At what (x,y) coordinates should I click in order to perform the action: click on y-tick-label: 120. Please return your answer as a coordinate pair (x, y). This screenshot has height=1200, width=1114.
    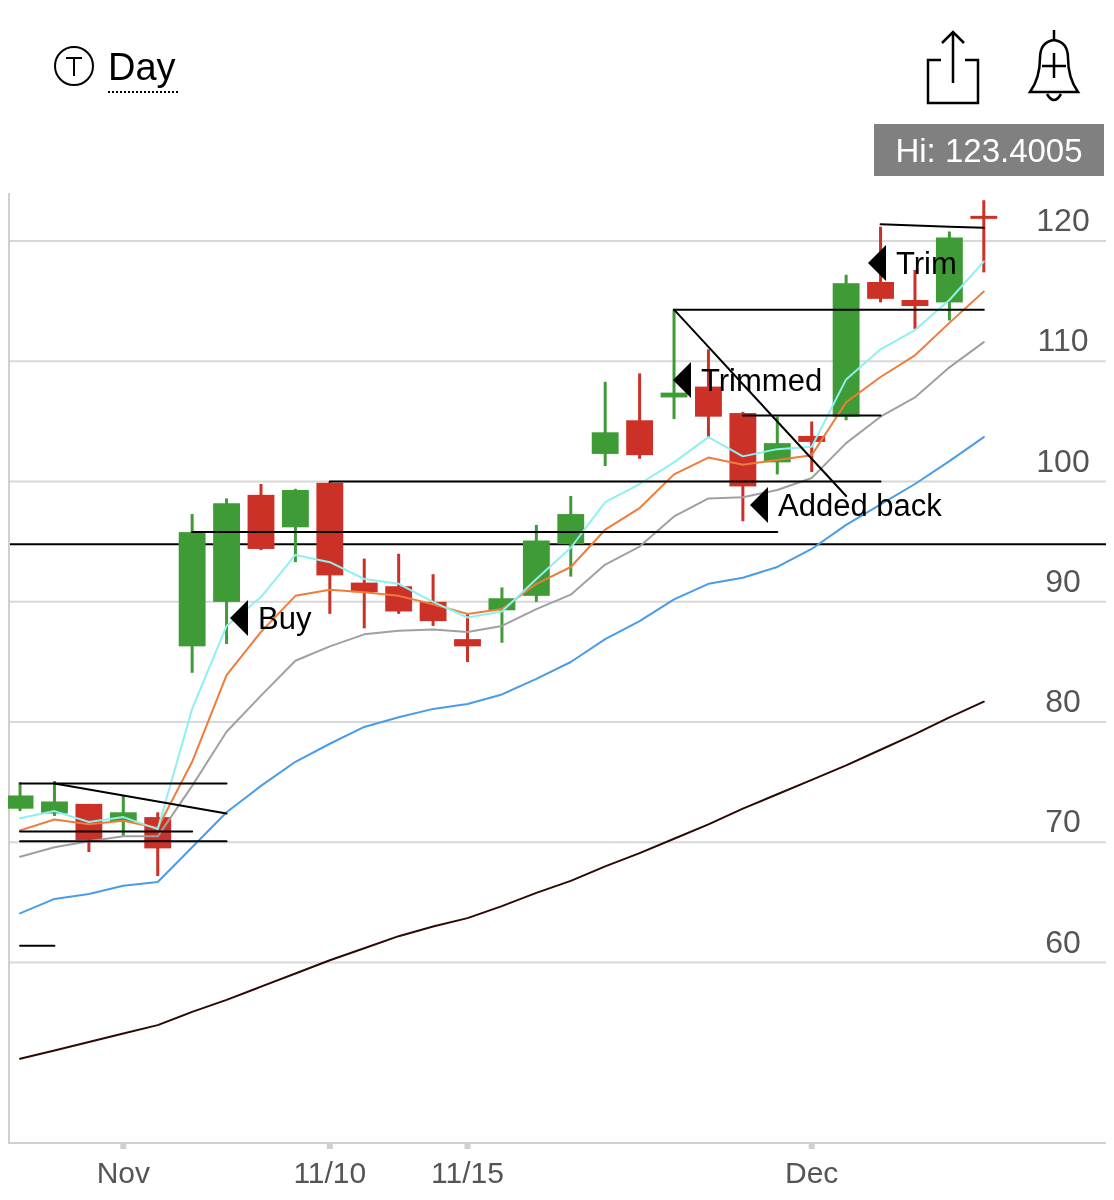
    Looking at the image, I should click on (1063, 220).